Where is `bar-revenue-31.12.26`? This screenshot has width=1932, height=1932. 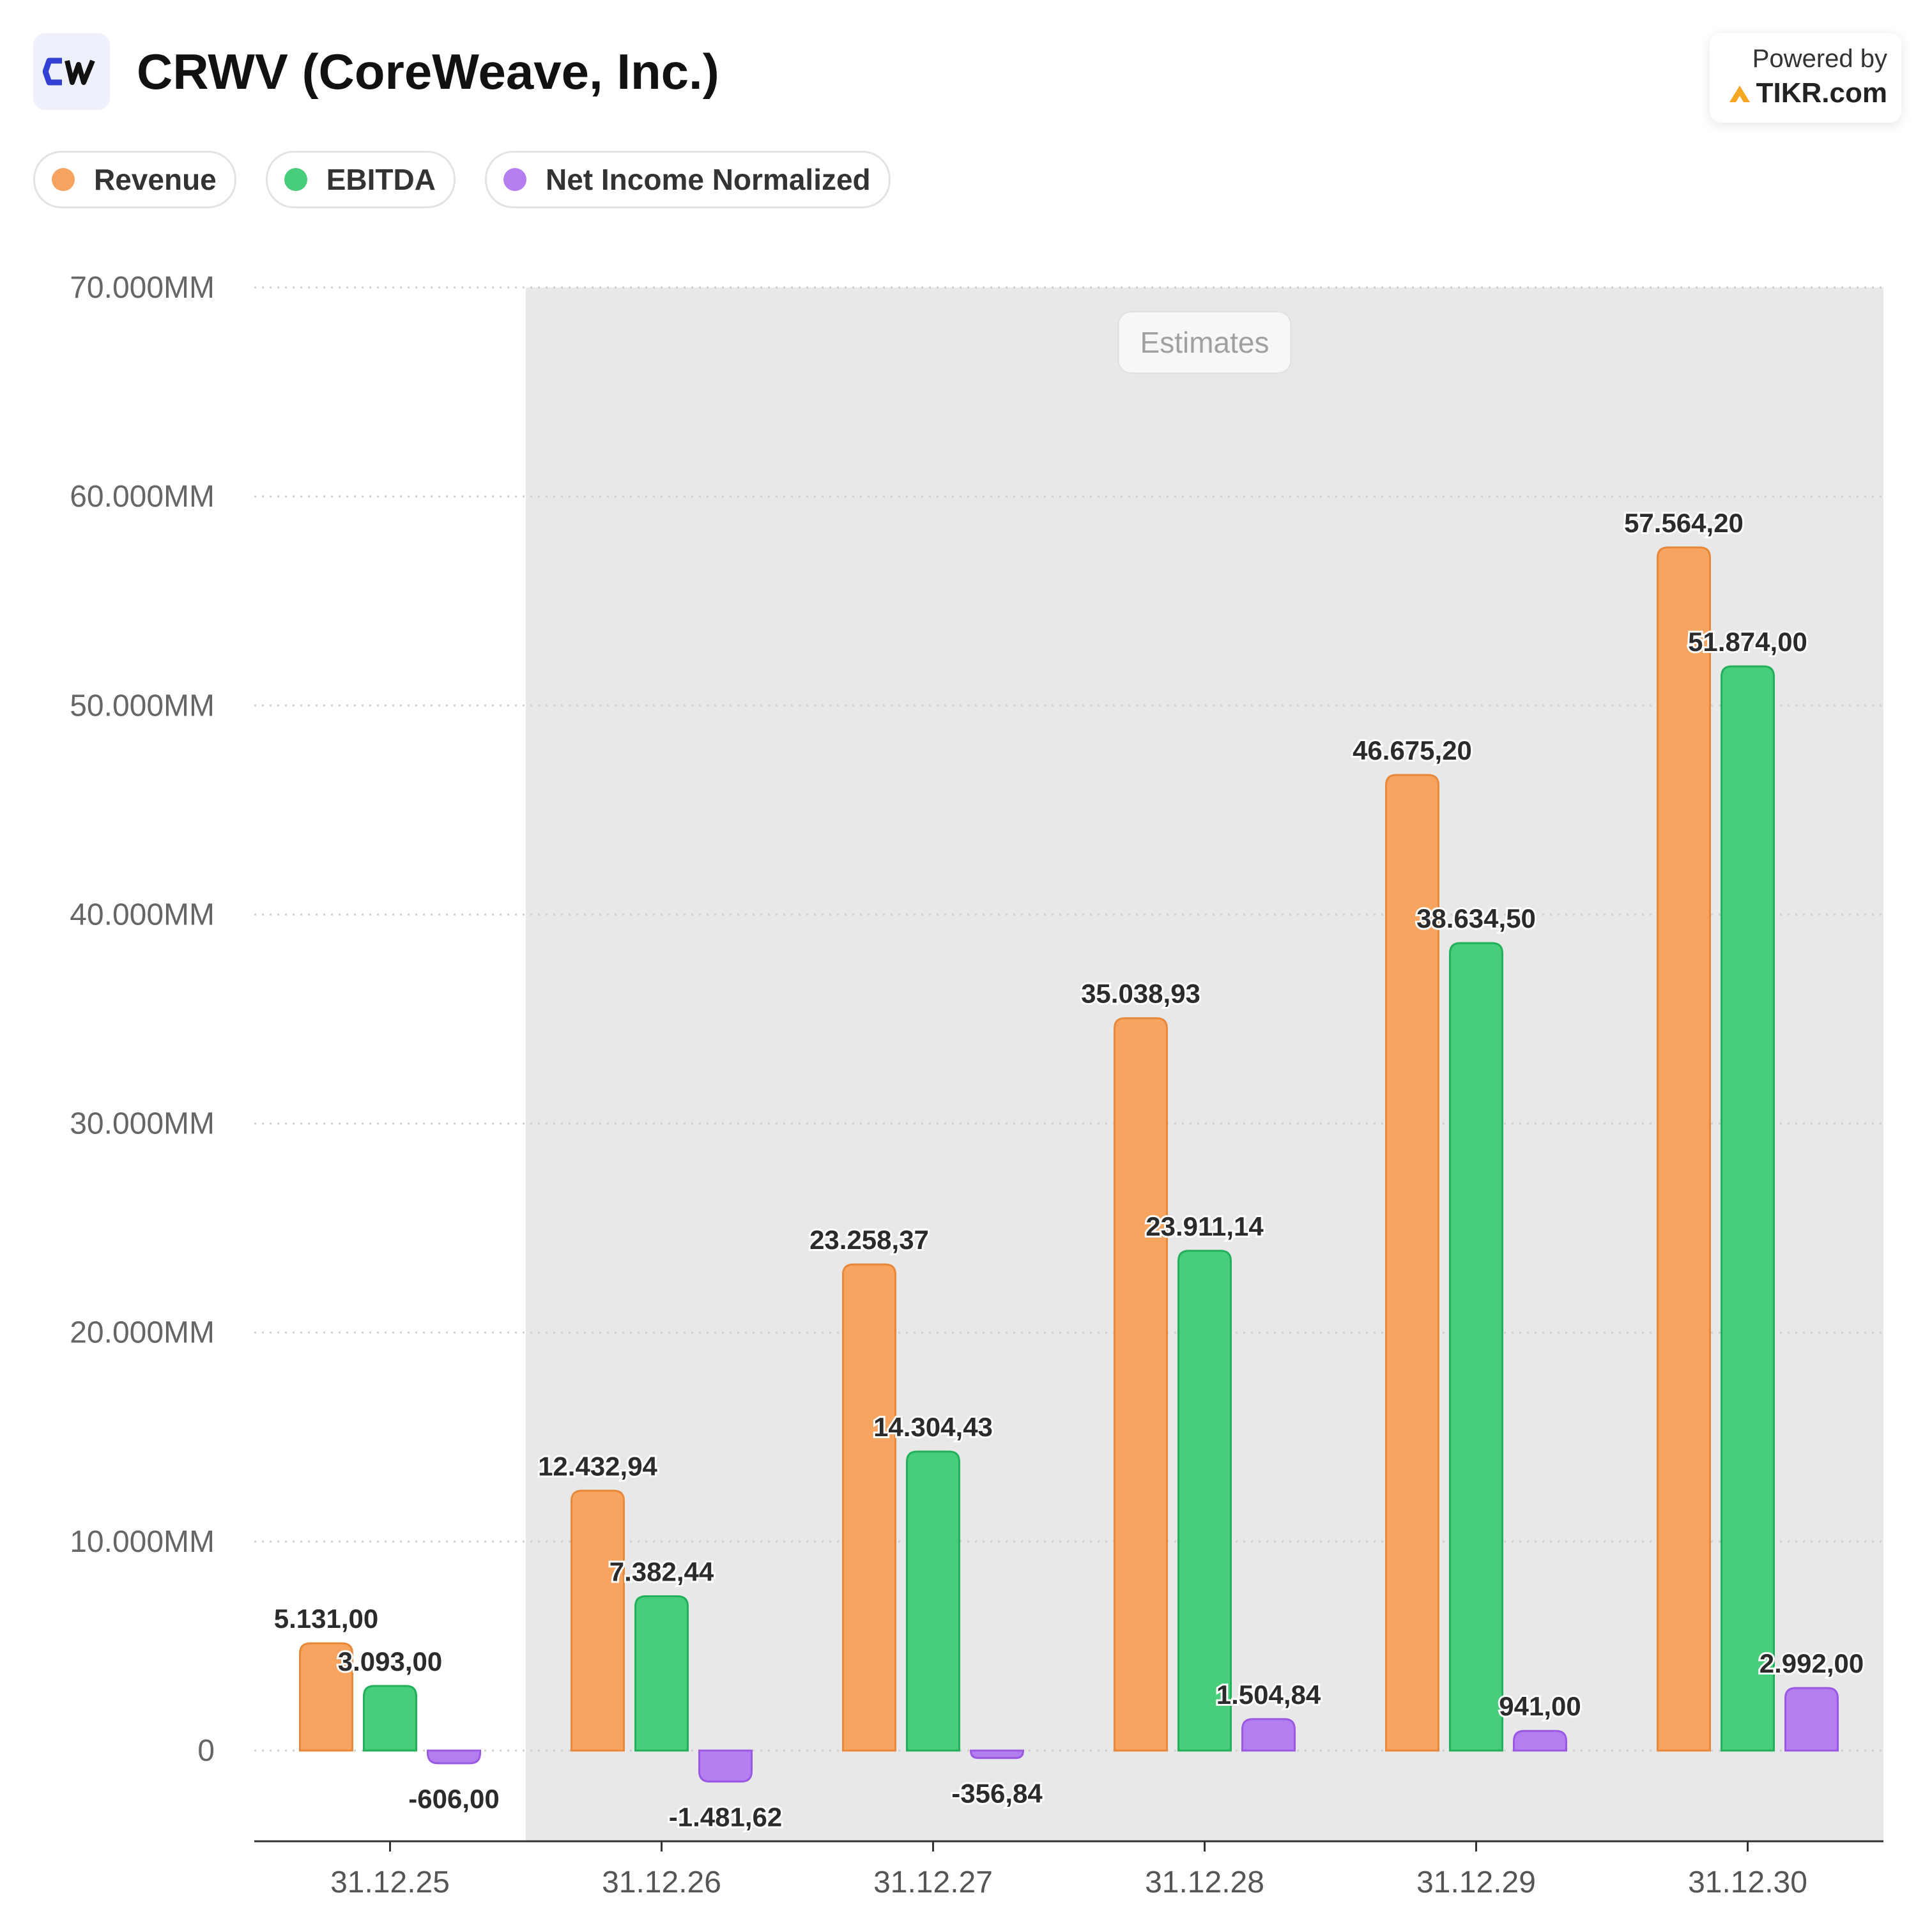 bar-revenue-31.12.26 is located at coordinates (598, 1620).